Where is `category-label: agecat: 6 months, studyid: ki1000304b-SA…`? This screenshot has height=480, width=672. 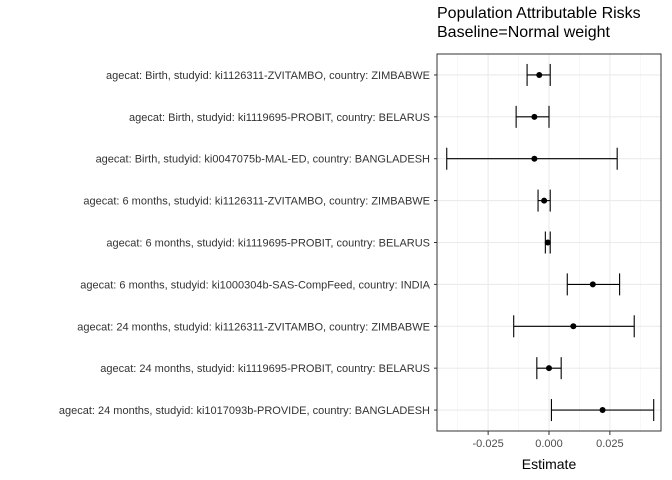 category-label: agecat: 6 months, studyid: ki1000304b-SA… is located at coordinates (255, 285).